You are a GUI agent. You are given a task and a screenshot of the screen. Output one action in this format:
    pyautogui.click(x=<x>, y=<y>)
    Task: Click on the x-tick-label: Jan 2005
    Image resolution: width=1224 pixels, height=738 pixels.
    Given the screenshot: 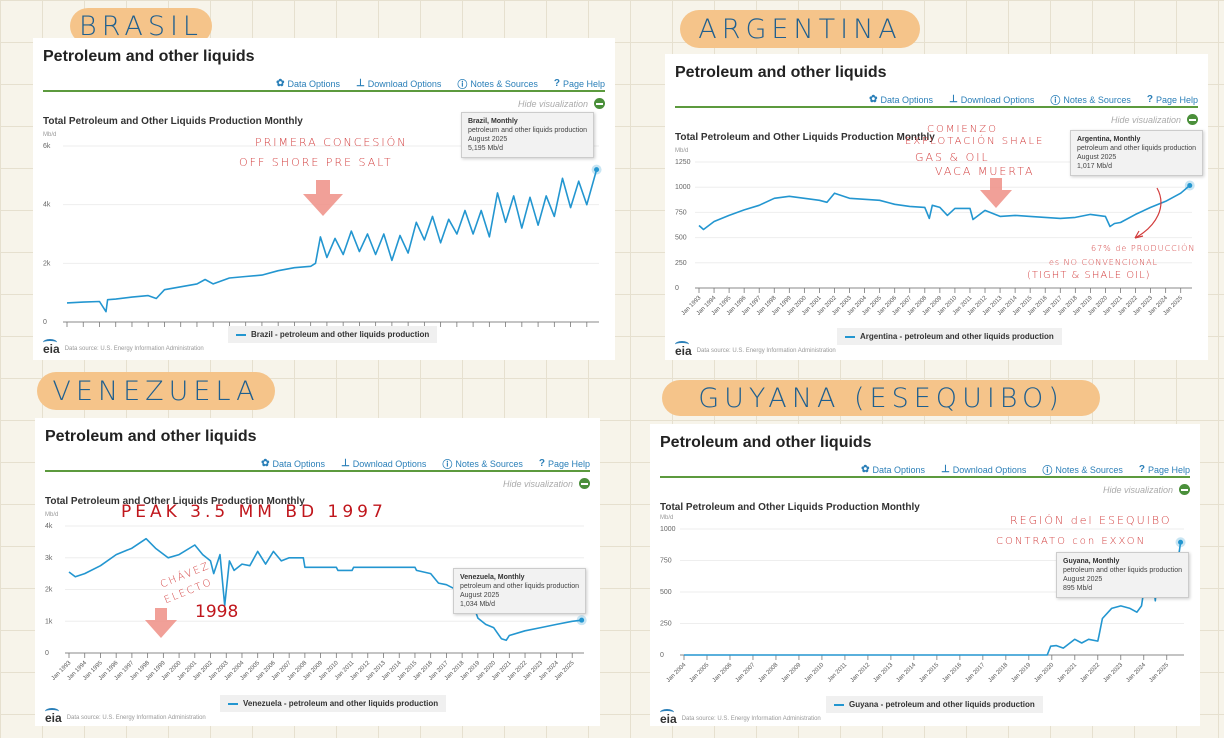 What is the action you would take?
    pyautogui.click(x=700, y=673)
    